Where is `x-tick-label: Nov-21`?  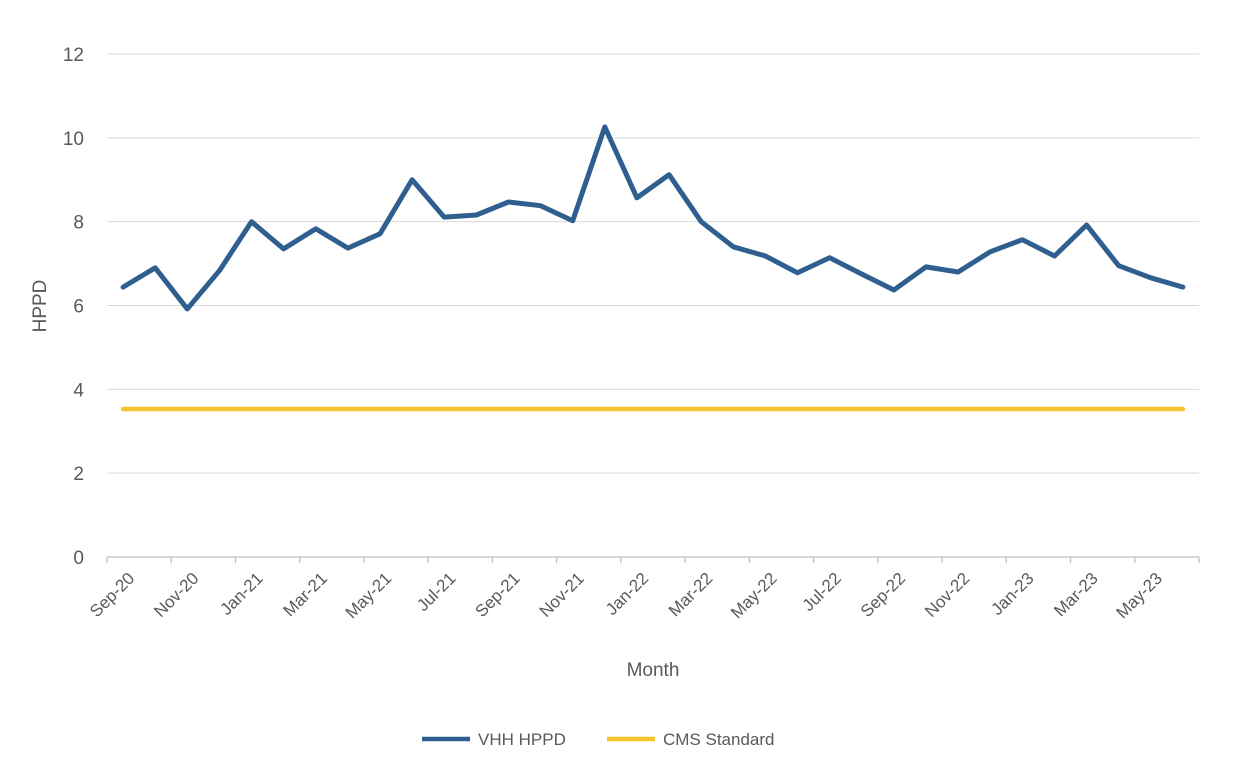 x-tick-label: Nov-21 is located at coordinates (562, 595).